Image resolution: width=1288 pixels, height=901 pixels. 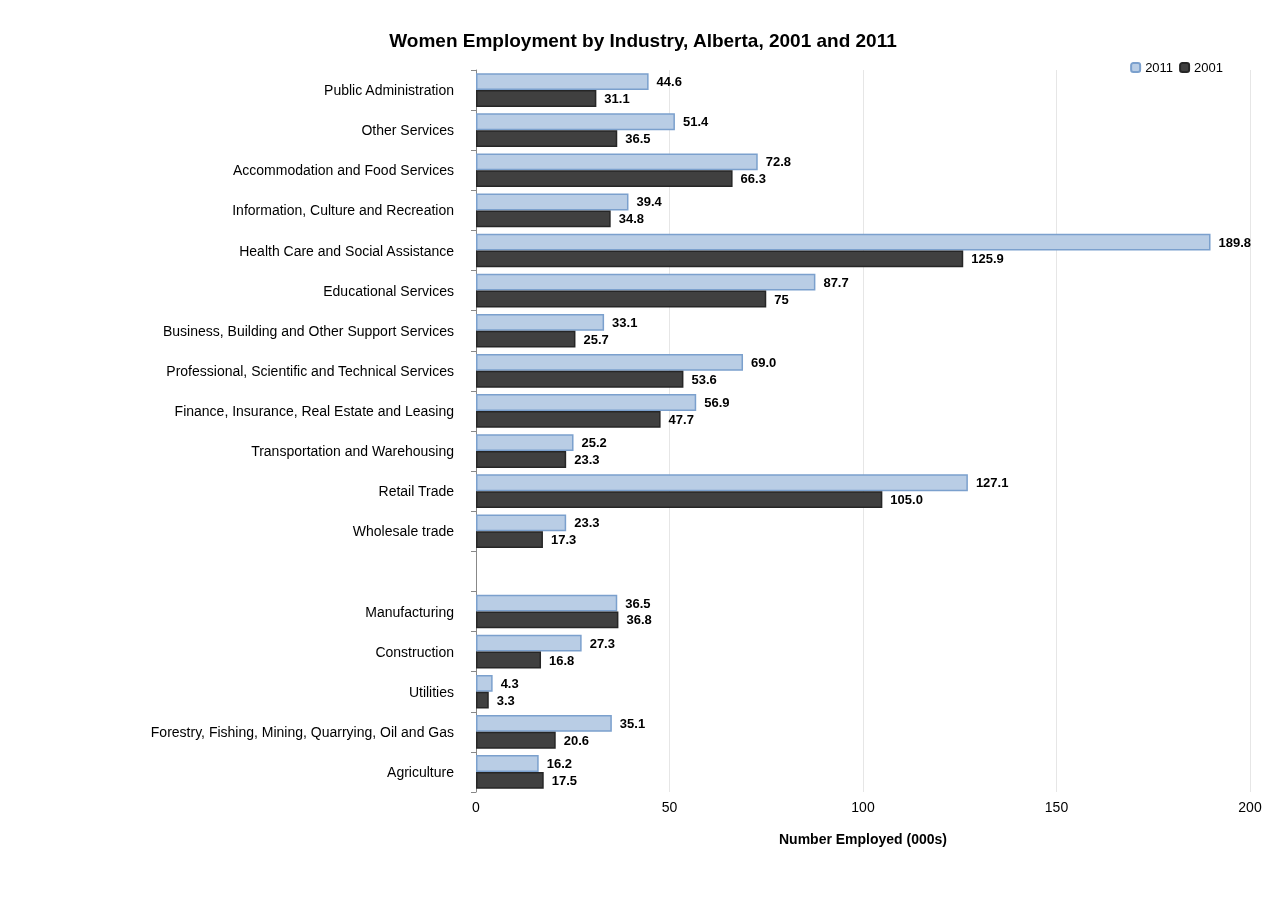 What do you see at coordinates (343, 210) in the screenshot?
I see `y-tick-label: Information, Culture and Recreation` at bounding box center [343, 210].